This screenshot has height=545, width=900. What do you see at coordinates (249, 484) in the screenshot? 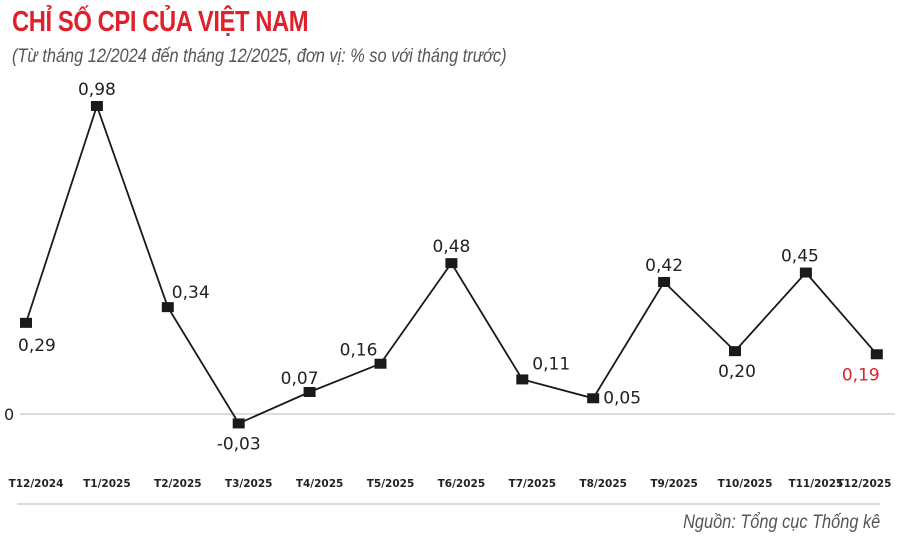
I see `x-tick-label: T3/2025` at bounding box center [249, 484].